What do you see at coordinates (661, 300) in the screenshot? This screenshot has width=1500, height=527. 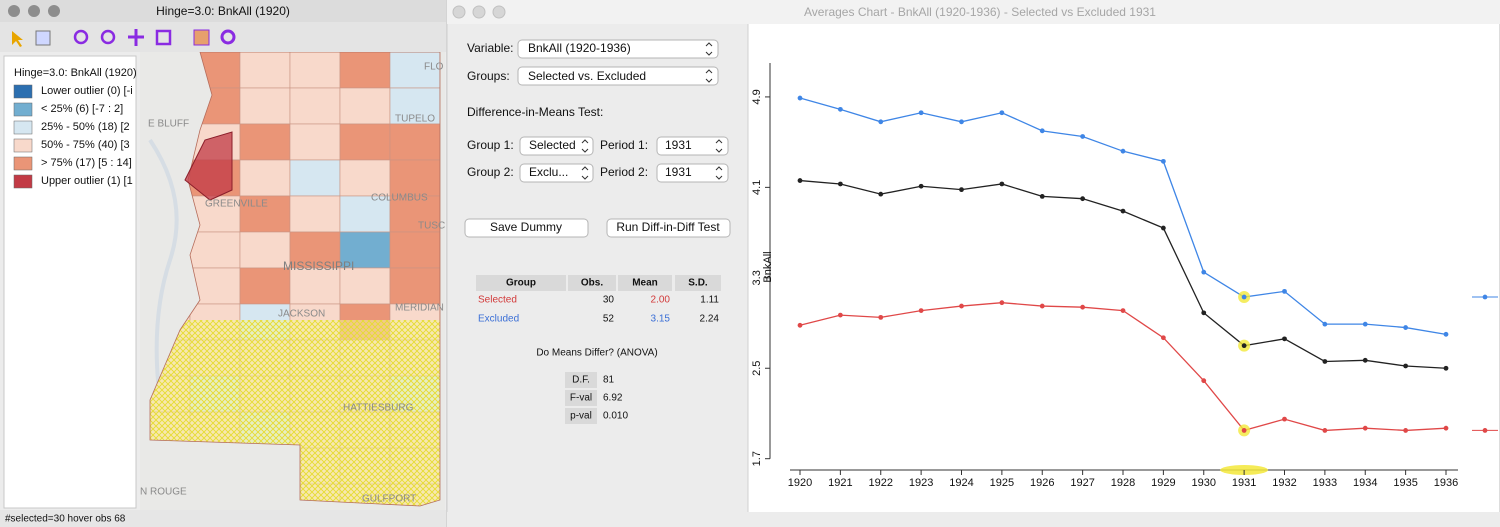 I see `table-cell: 2.00` at bounding box center [661, 300].